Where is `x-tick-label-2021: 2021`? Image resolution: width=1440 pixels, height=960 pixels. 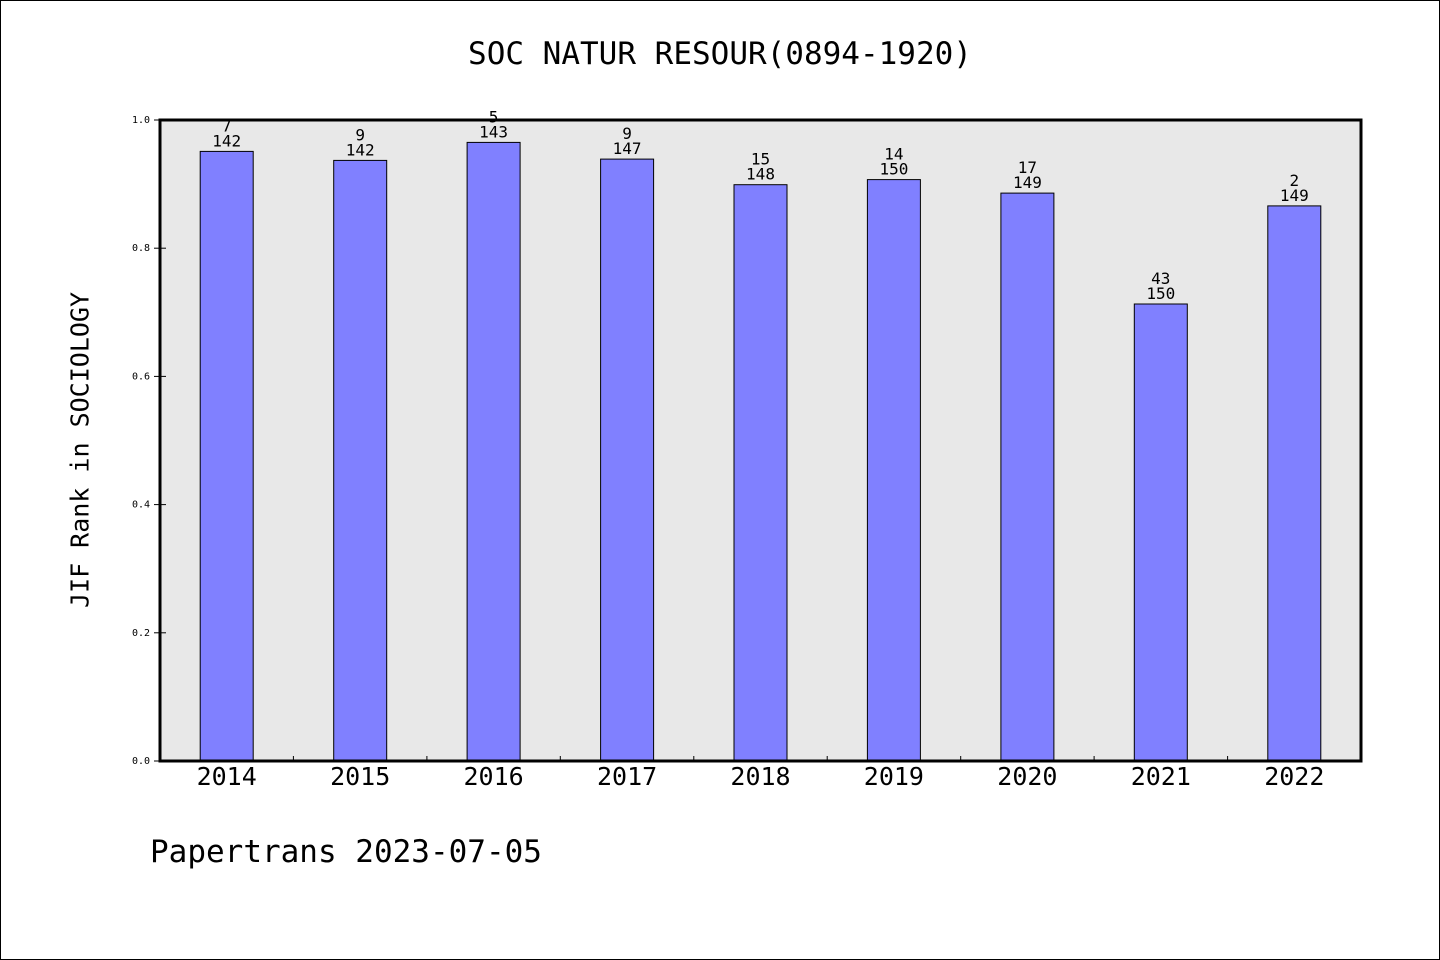 x-tick-label-2021: 2021 is located at coordinates (1161, 776).